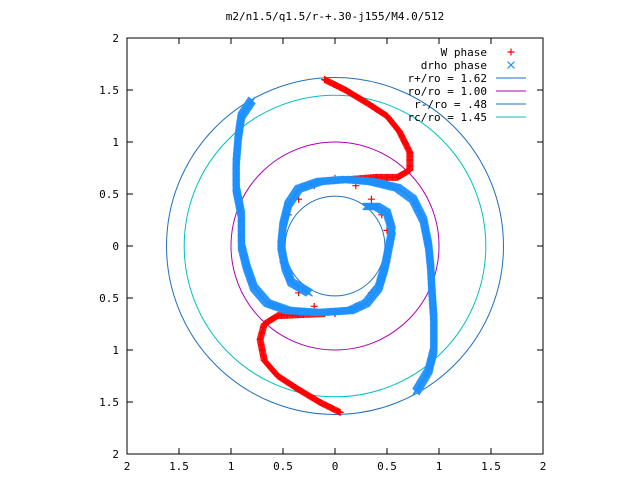  What do you see at coordinates (450, 104) in the screenshot?
I see `legend-label: r-/ro = .48` at bounding box center [450, 104].